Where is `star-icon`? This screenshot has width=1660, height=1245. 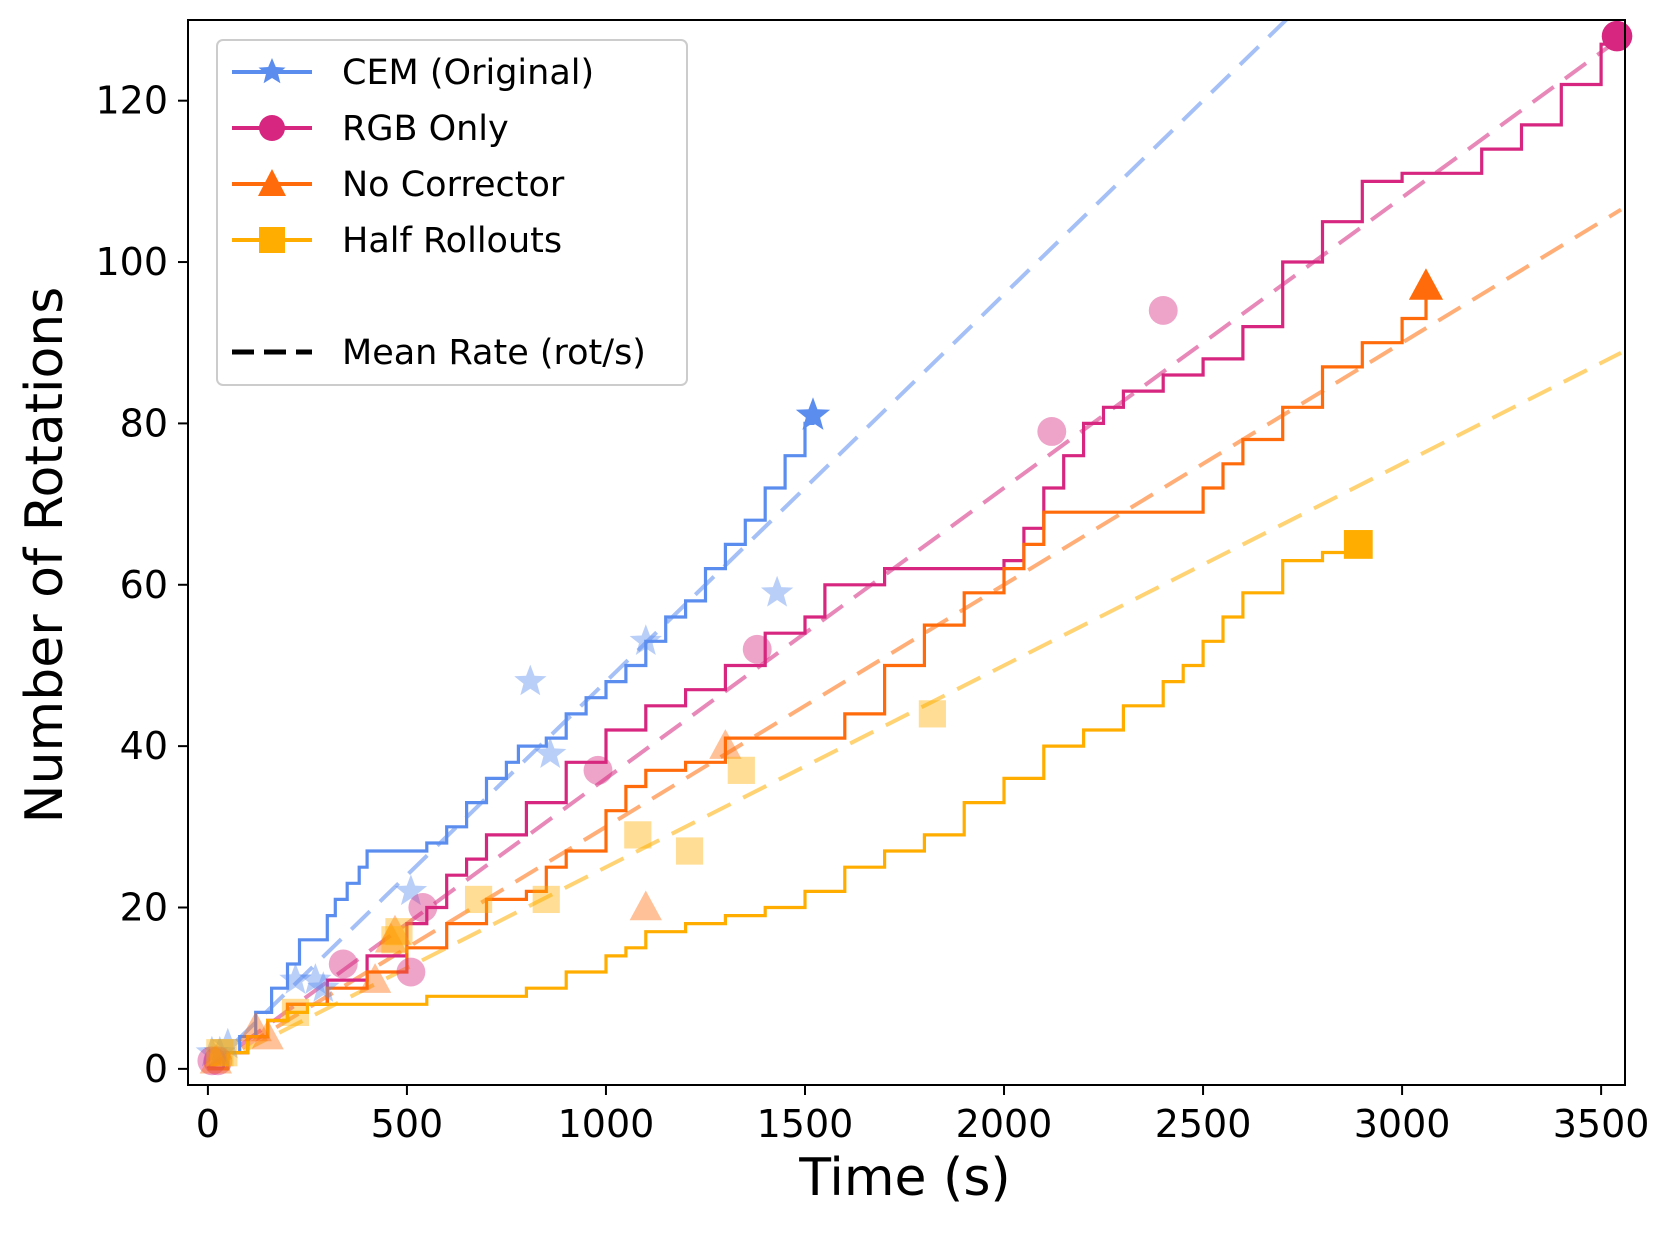
star-icon is located at coordinates (272, 71).